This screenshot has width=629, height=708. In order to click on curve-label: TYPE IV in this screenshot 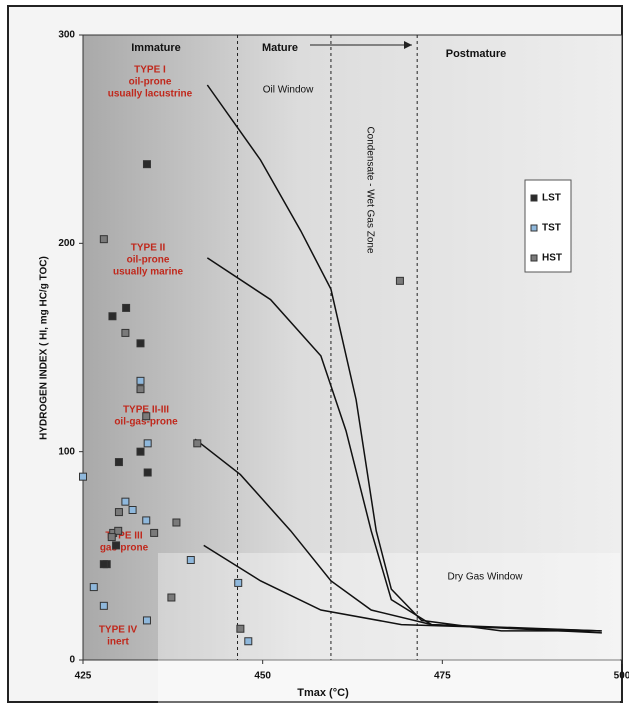, I will do `click(118, 630)`.